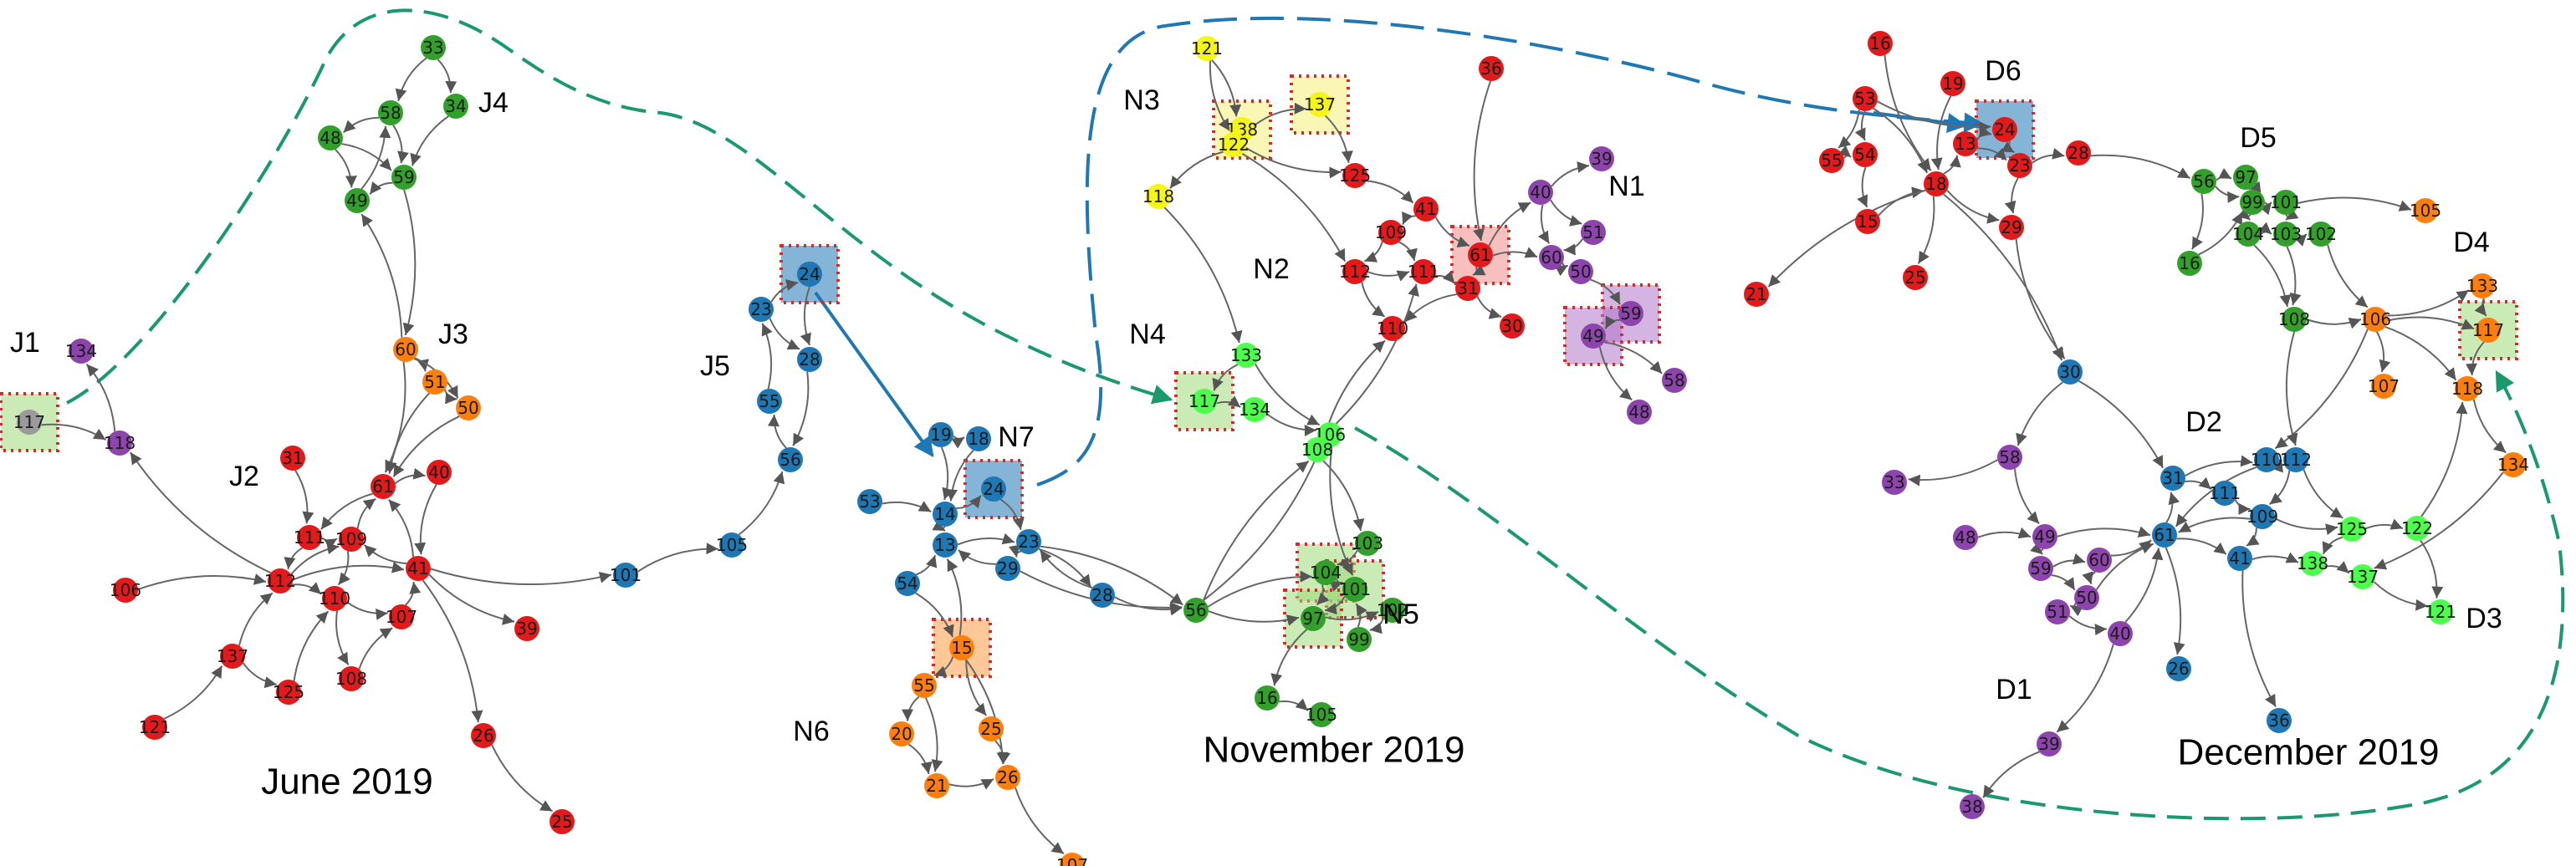 The height and width of the screenshot is (866, 2576). What do you see at coordinates (1915, 277) in the screenshot?
I see `node-d25: 25` at bounding box center [1915, 277].